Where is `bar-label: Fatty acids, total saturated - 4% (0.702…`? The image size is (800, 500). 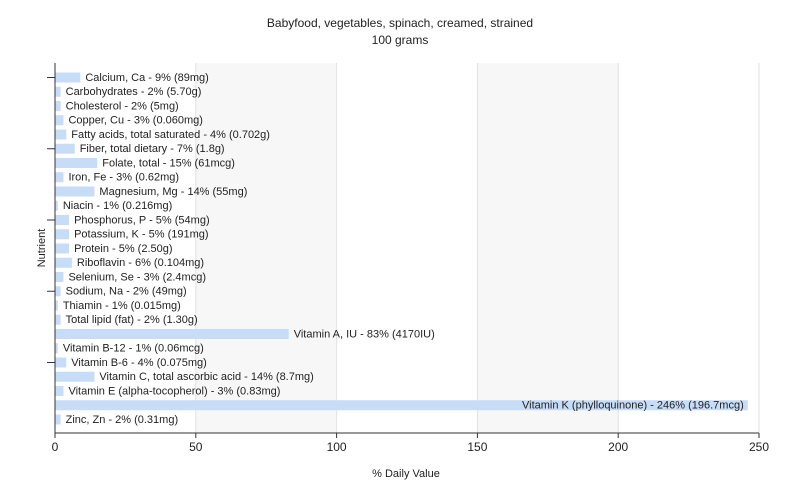
bar-label: Fatty acids, total saturated - 4% (0.702… is located at coordinates (170, 135).